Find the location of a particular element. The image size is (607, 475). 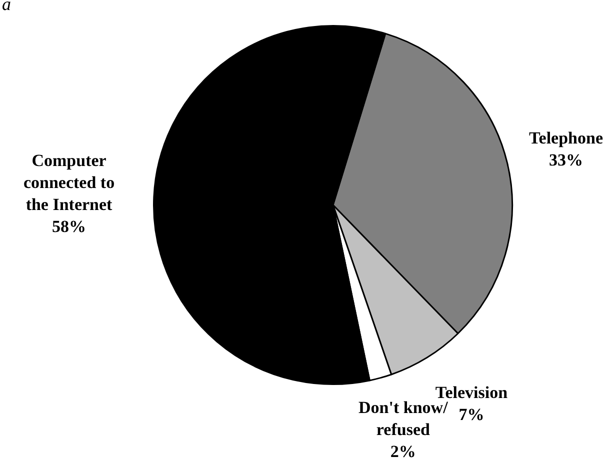

data-label: 58% is located at coordinates (69, 226).